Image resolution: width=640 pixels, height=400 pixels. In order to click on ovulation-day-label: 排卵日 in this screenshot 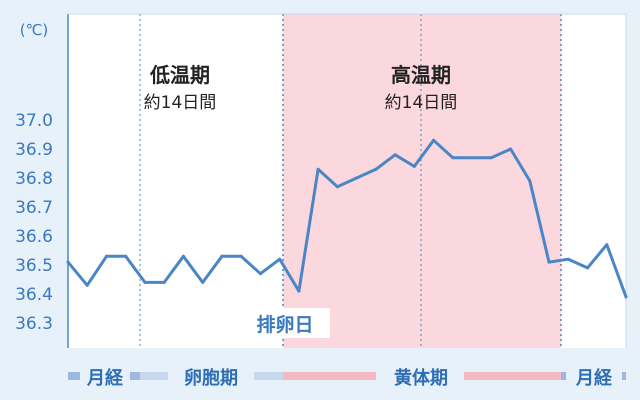, I will do `click(284, 324)`.